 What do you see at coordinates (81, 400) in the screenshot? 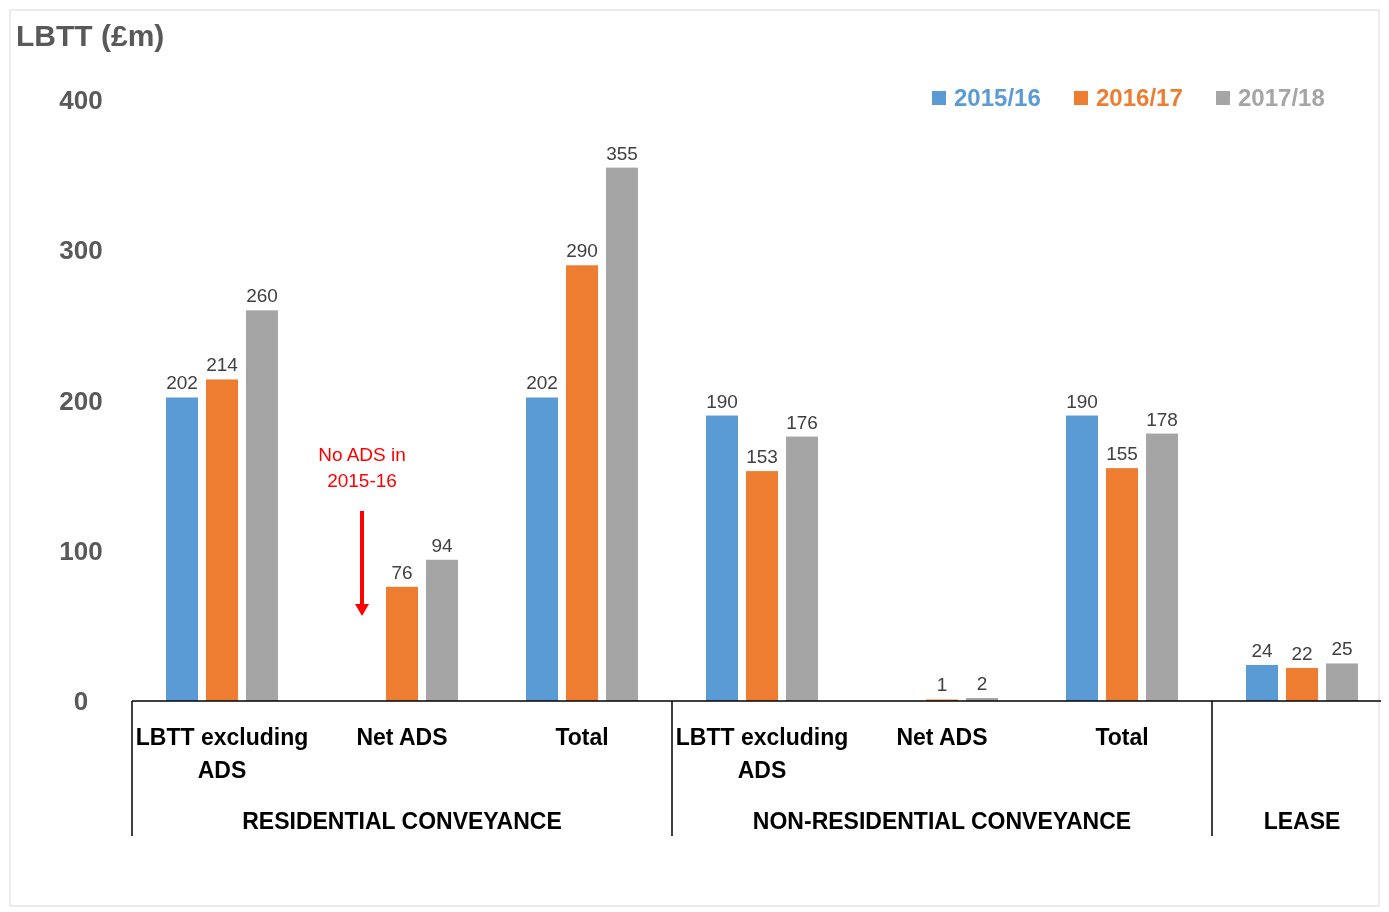
I see `y-tick-label: 200` at bounding box center [81, 400].